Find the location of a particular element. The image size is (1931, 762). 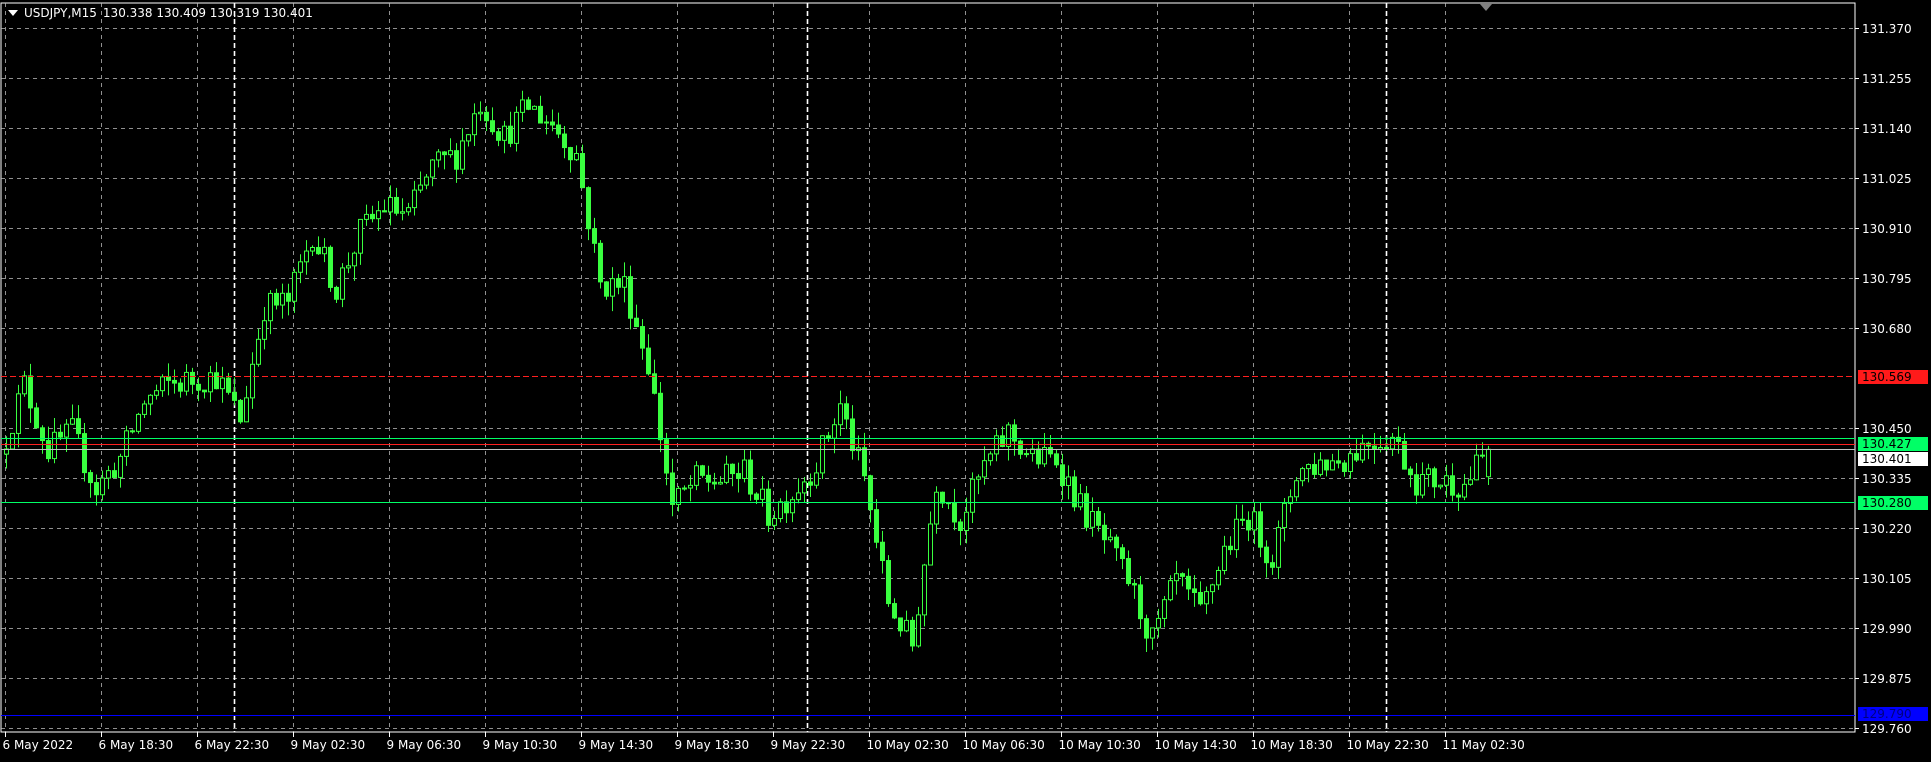

price-tick-label: 130.795 is located at coordinates (1887, 278).